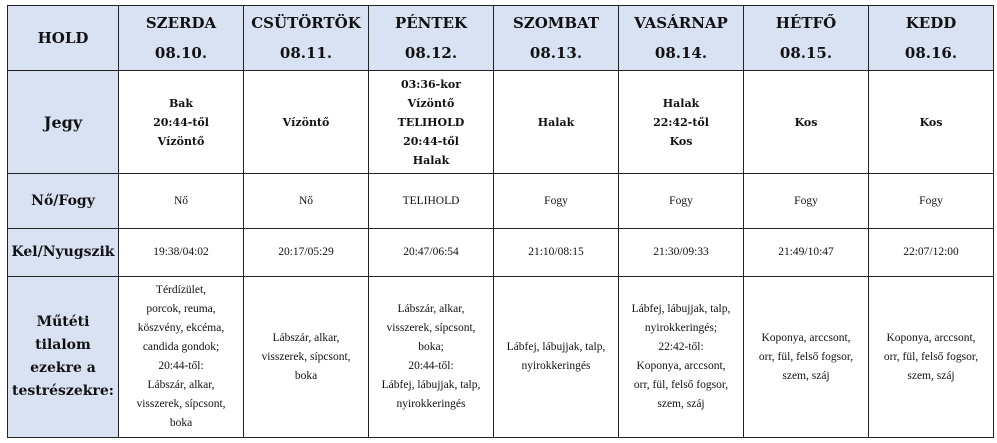  I want to click on cell-line: köszvény, ekcéma,, so click(181, 328).